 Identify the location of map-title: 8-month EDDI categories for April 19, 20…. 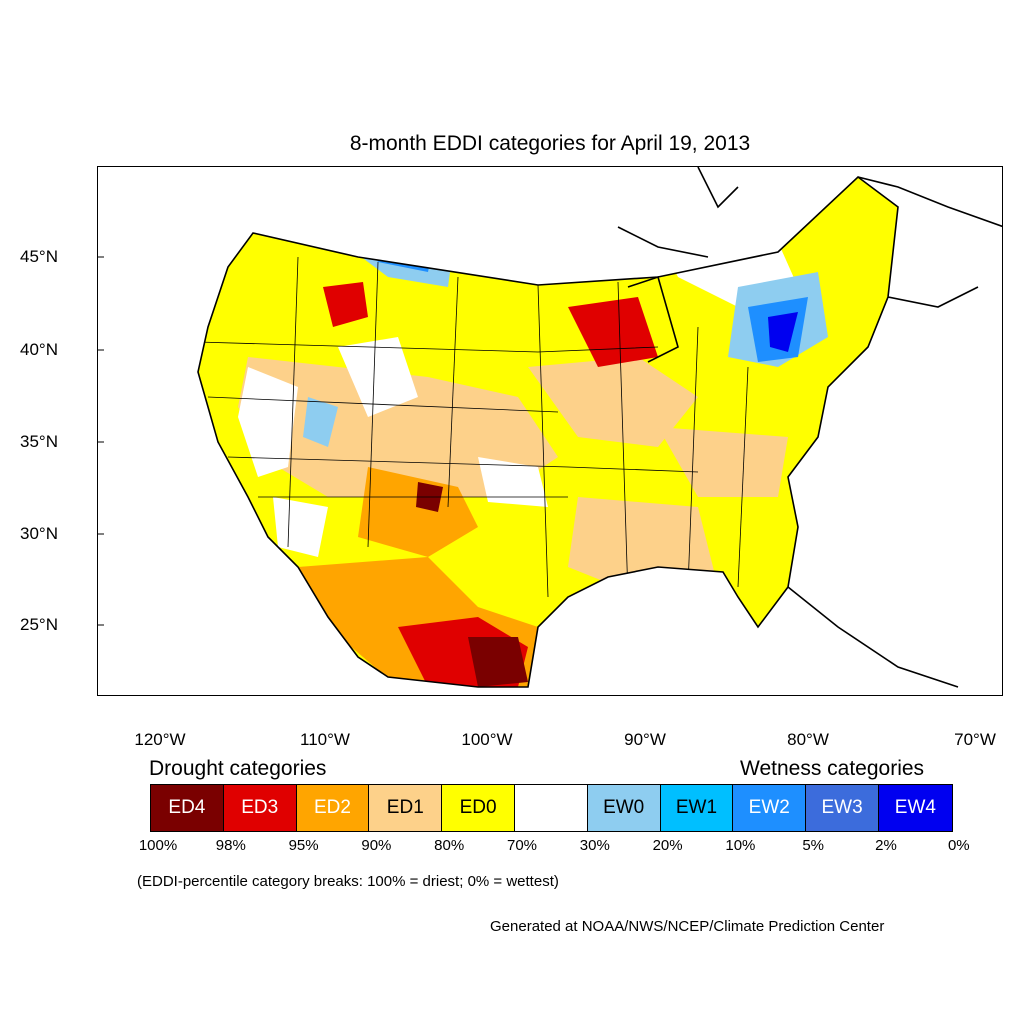
(550, 143).